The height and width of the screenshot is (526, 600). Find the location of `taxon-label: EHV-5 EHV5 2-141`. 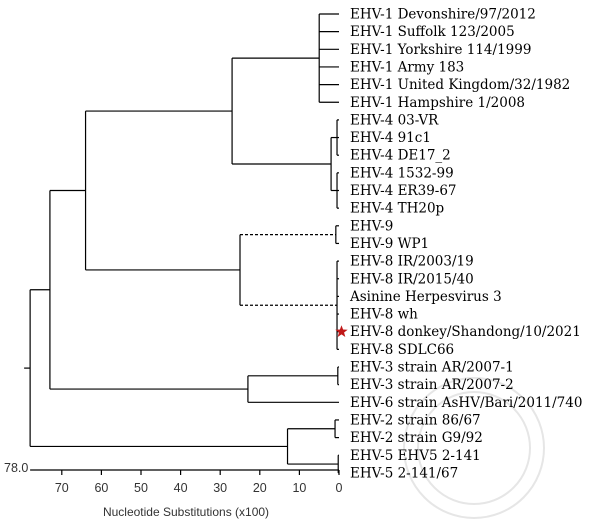

taxon-label: EHV-5 EHV5 2-141 is located at coordinates (415, 456).